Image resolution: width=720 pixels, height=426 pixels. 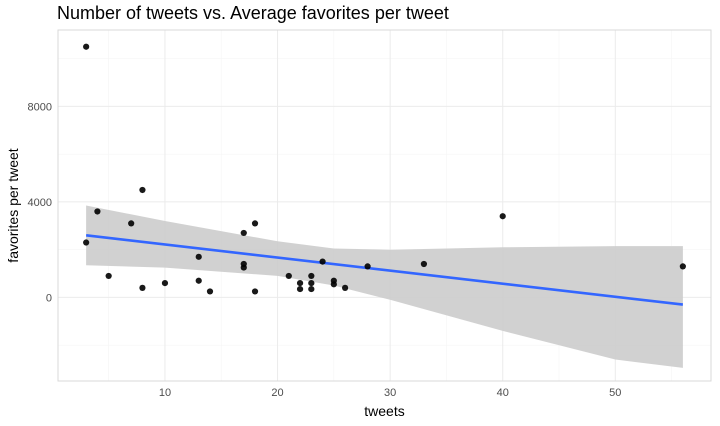 I want to click on y-axis-title: favorites per tweet, so click(x=13, y=205).